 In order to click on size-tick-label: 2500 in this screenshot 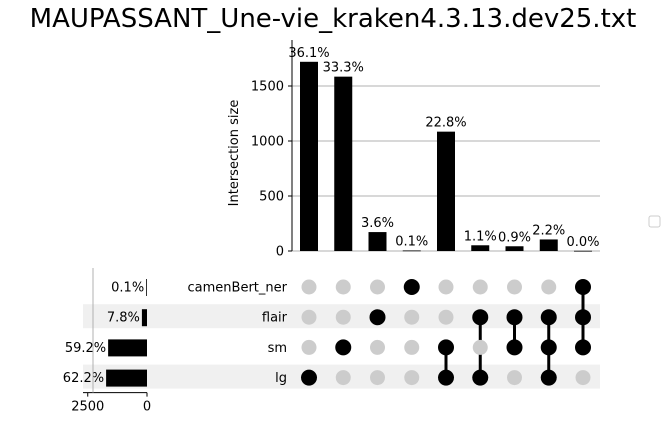, I will do `click(87, 407)`.